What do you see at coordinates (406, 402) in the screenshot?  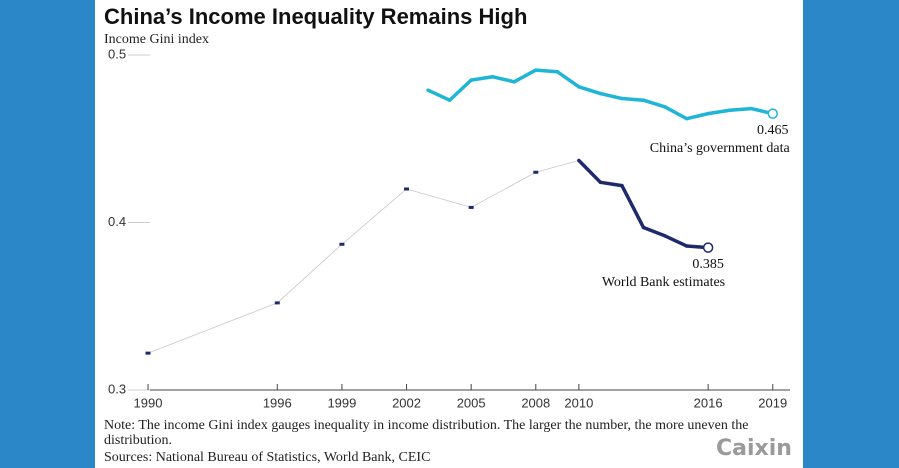 I see `x-tick-label: 2002` at bounding box center [406, 402].